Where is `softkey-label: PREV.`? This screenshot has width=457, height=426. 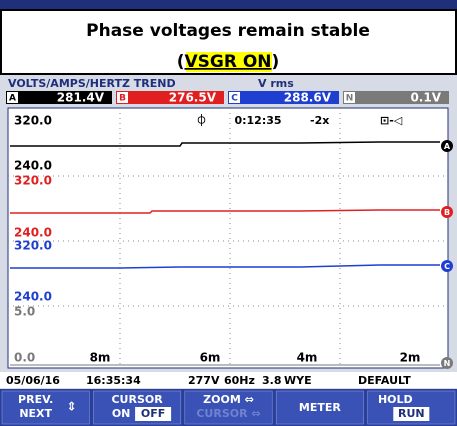
softkey-label: PREV. is located at coordinates (35, 399).